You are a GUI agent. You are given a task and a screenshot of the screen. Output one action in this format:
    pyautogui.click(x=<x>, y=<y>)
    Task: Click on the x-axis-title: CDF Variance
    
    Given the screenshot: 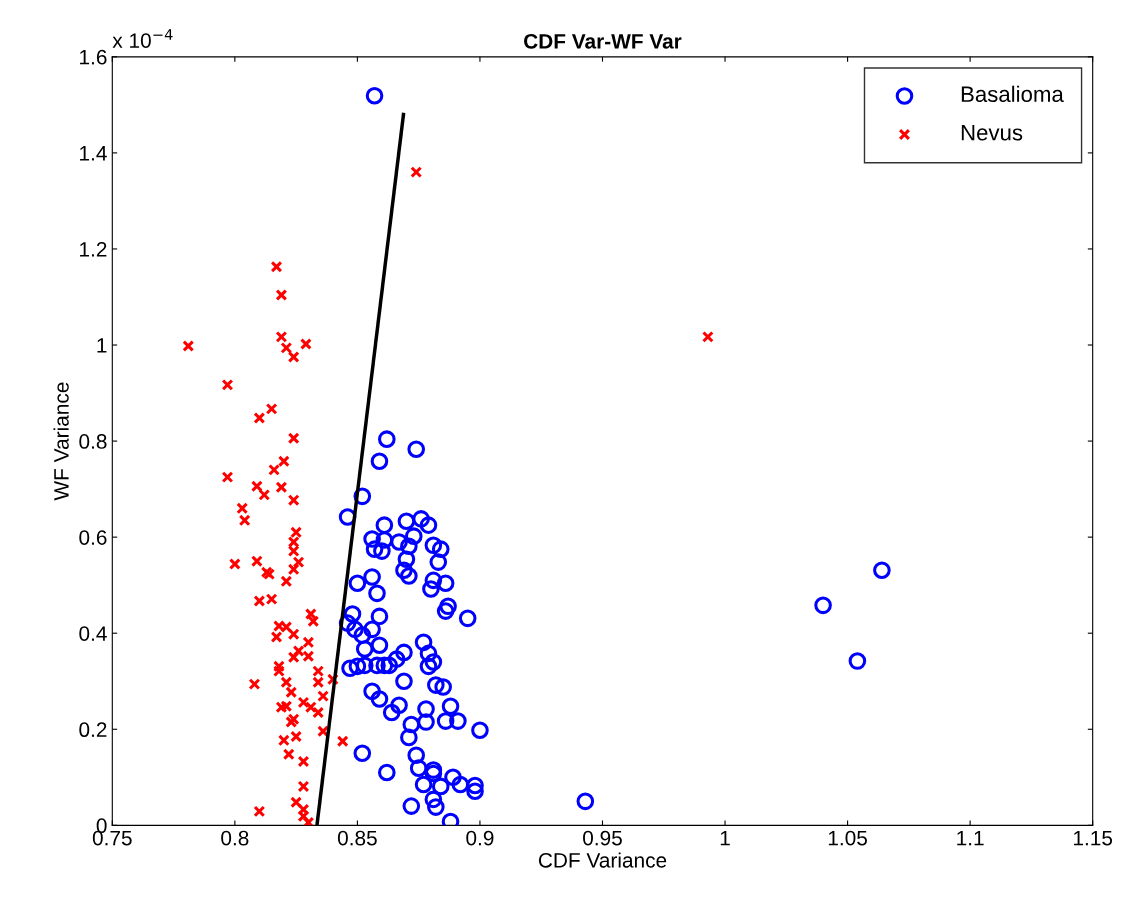 What is the action you would take?
    pyautogui.click(x=602, y=860)
    